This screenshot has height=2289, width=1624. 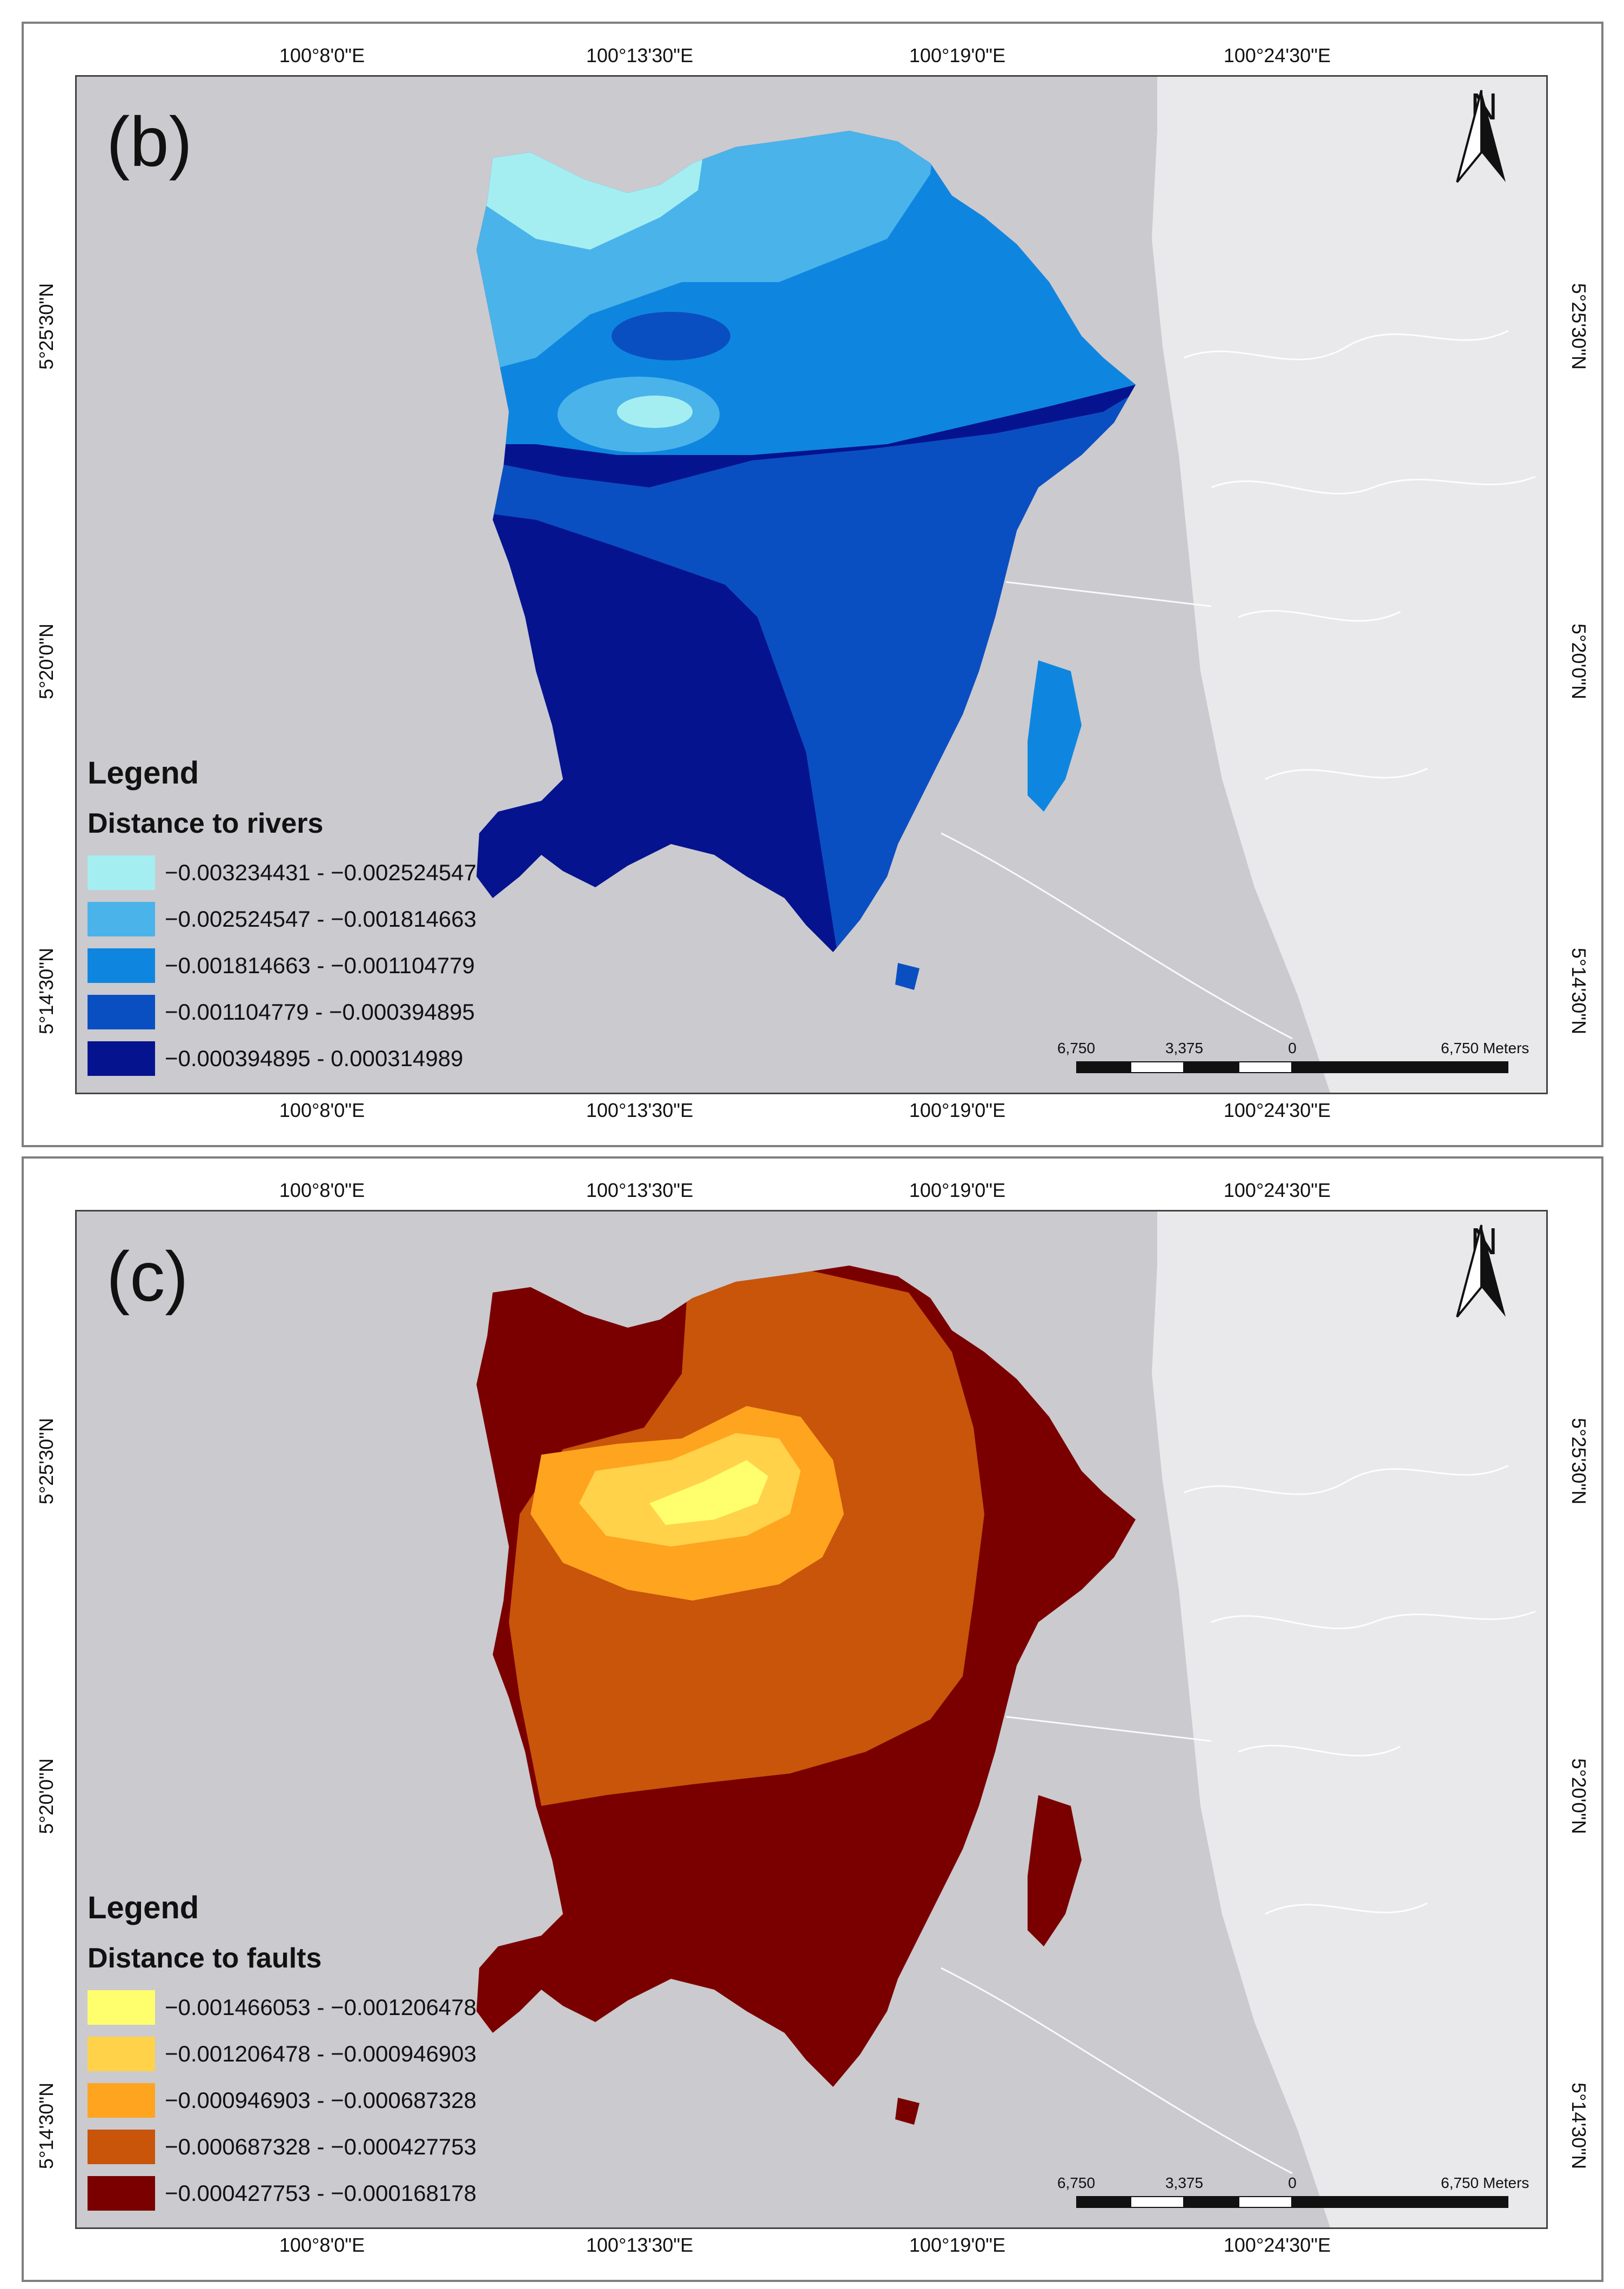 What do you see at coordinates (321, 2053) in the screenshot?
I see `legend-label: −0.001206478 - −0.000946903` at bounding box center [321, 2053].